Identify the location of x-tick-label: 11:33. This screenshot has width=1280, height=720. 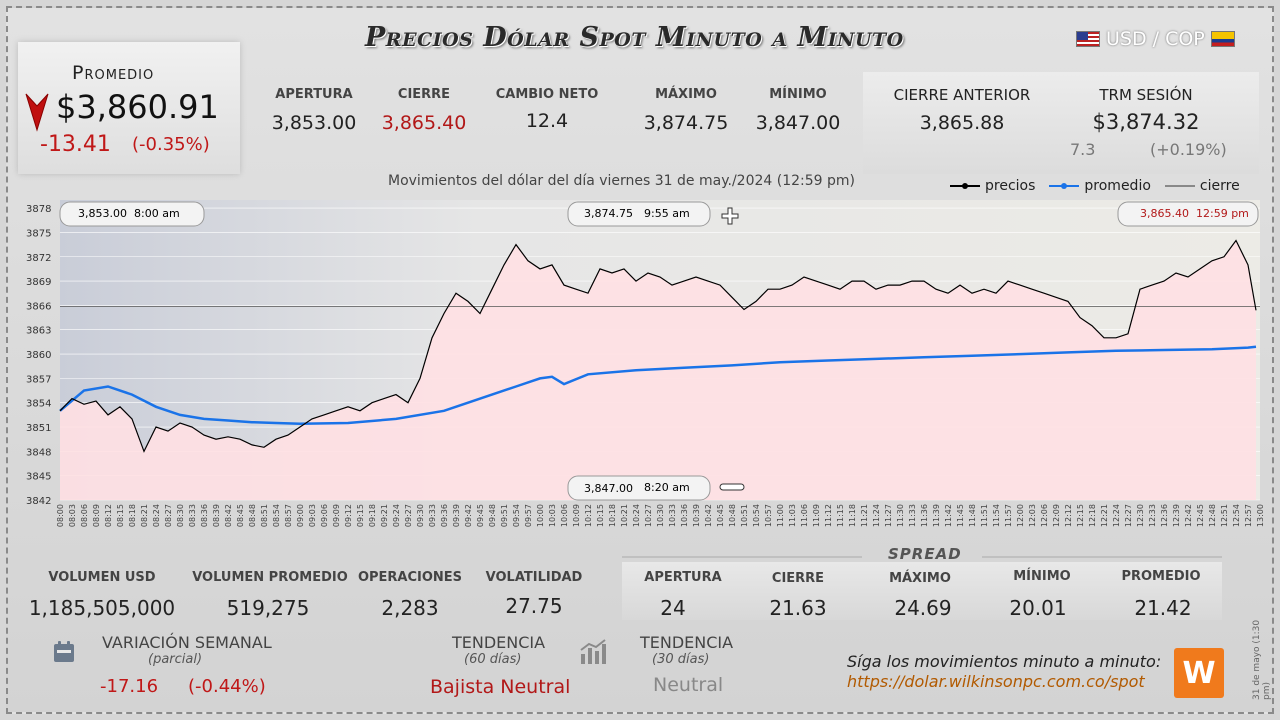
(912, 515).